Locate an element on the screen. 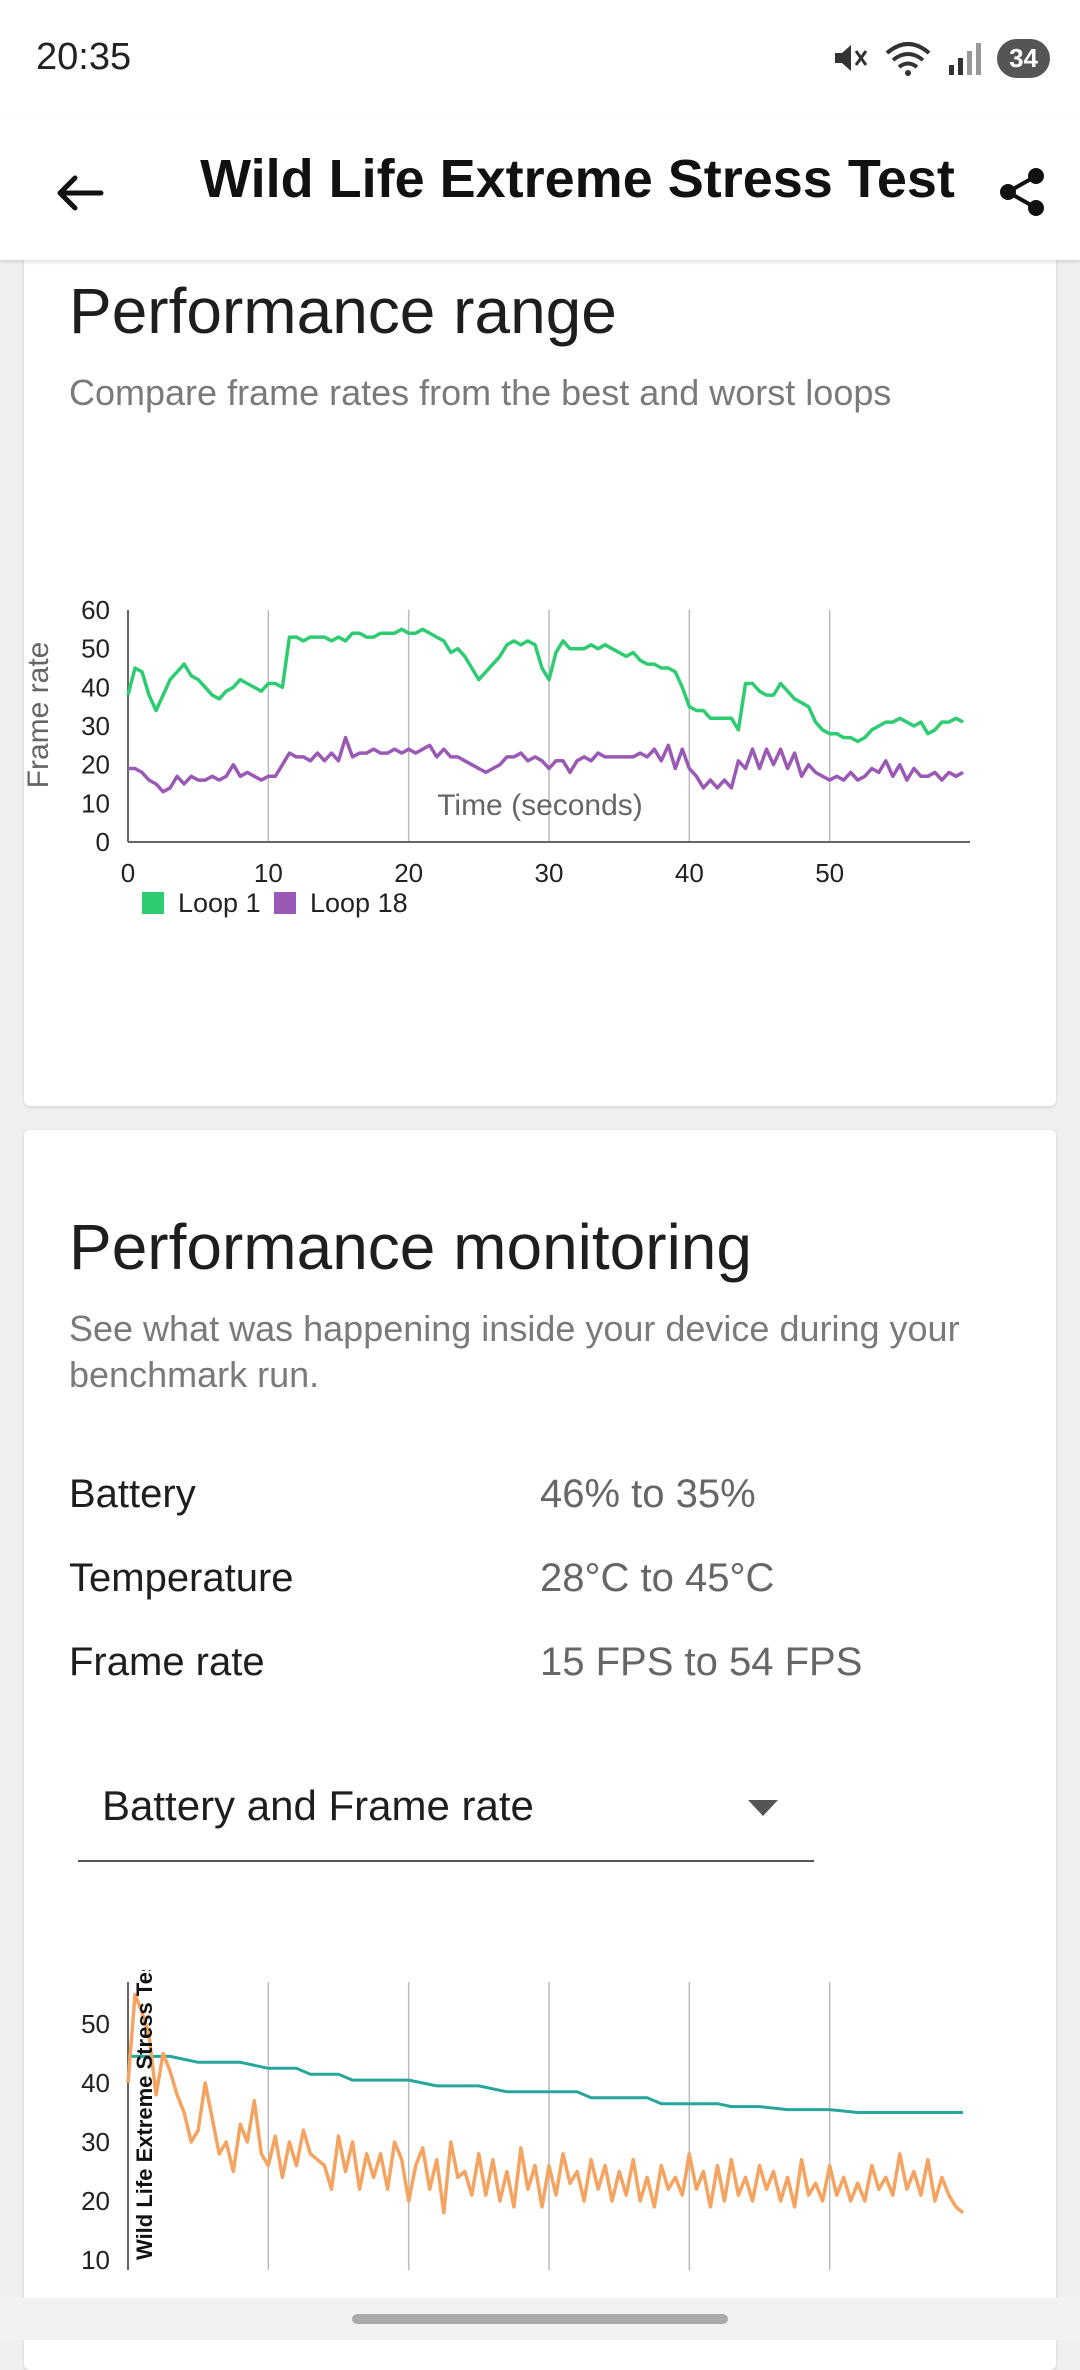 The width and height of the screenshot is (1080, 2370). share-button is located at coordinates (1022, 192).